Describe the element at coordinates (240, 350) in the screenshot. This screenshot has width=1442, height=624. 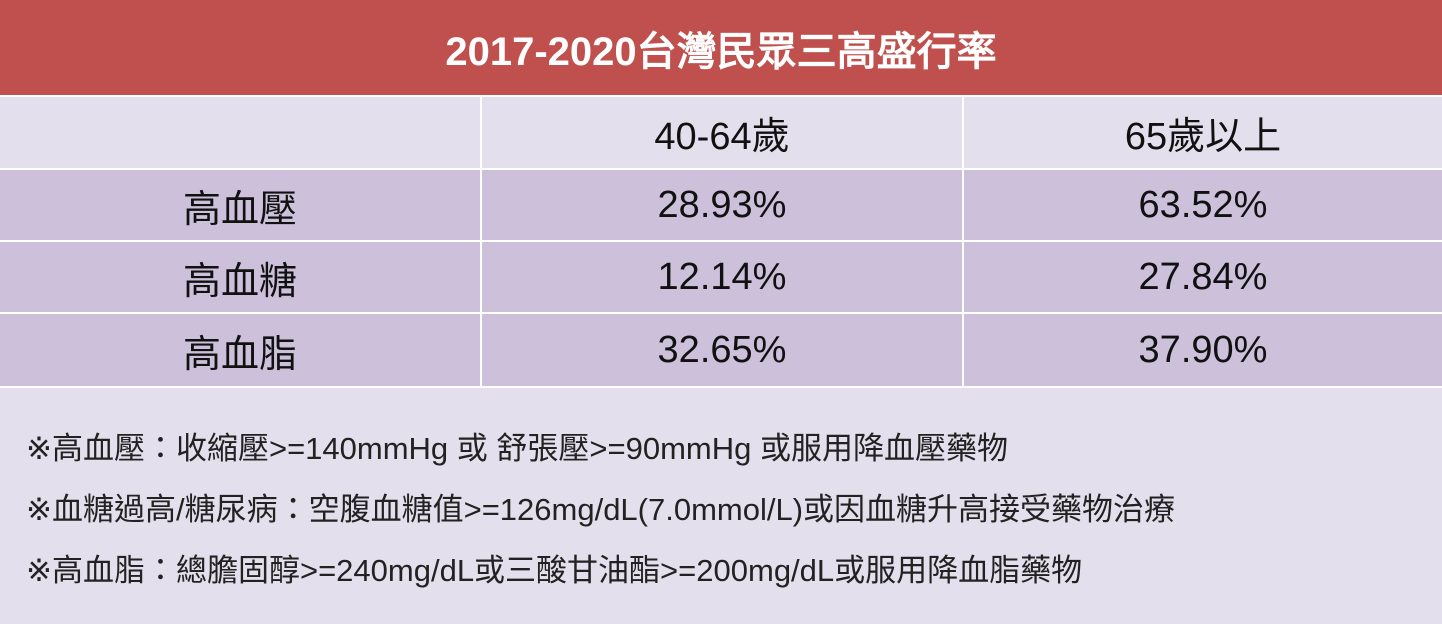
I see `row-label: 高血脂` at that location.